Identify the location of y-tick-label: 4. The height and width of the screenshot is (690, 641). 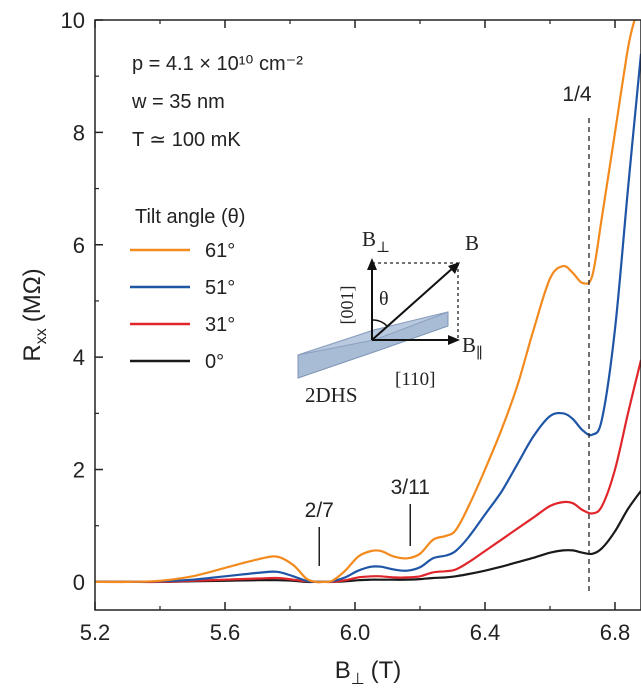
(79, 357).